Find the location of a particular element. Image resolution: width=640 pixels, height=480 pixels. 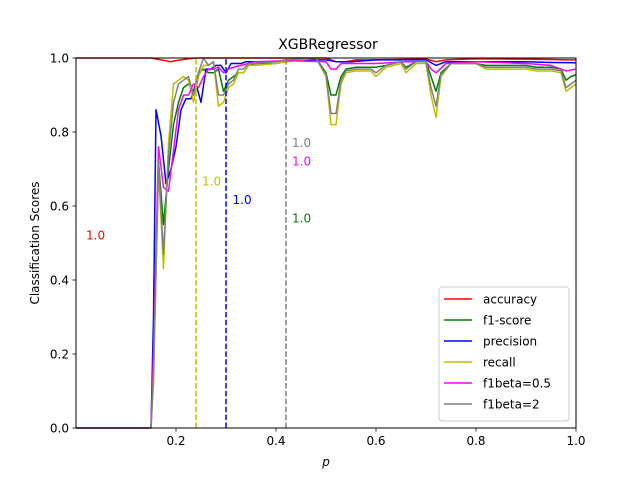

legend-label: f1beta=0.5 is located at coordinates (517, 384).